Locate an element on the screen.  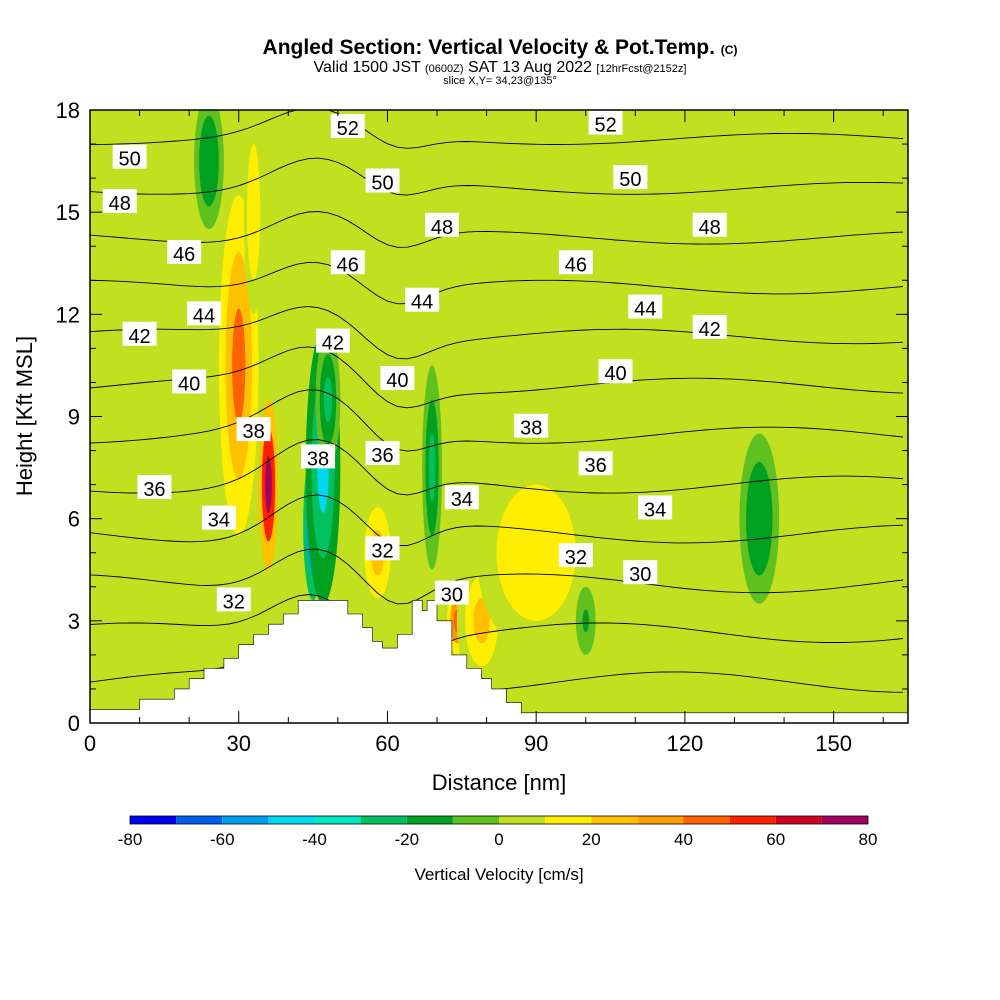
y-axis-label: Height [Kft MSL] is located at coordinates (24, 416).